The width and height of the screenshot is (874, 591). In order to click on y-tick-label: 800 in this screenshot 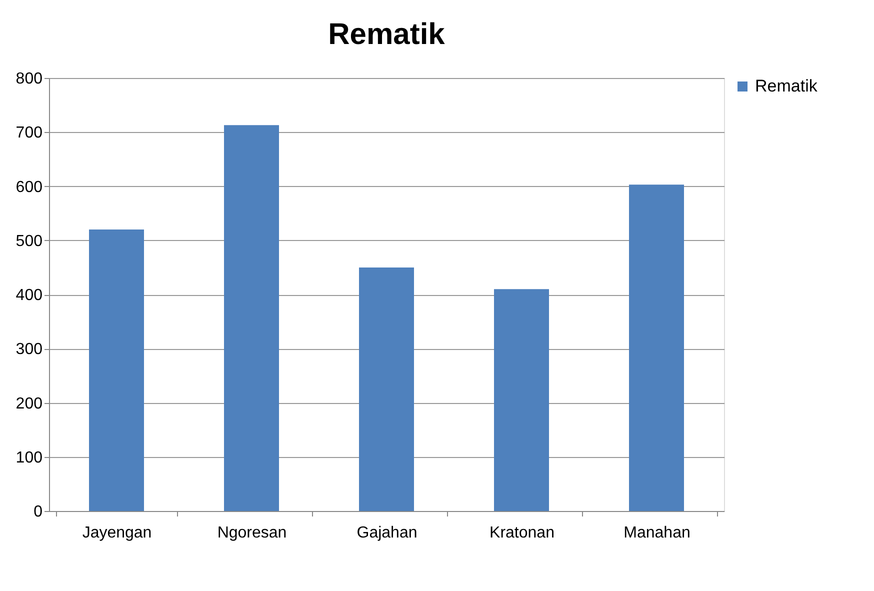, I will do `click(29, 79)`.